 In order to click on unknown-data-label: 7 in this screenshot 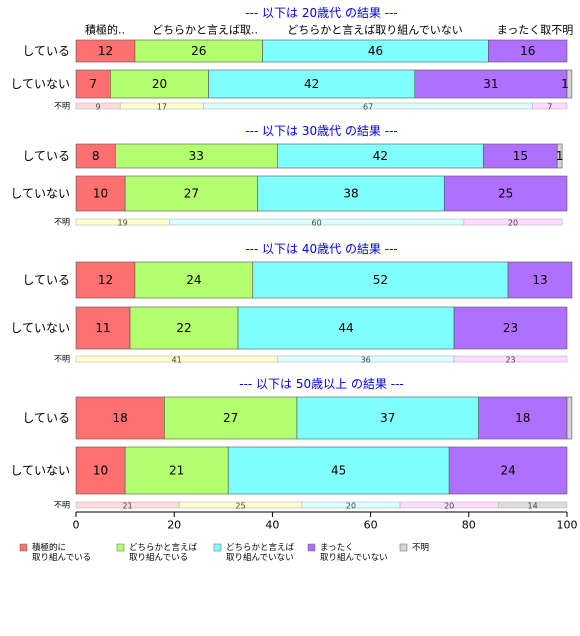, I will do `click(549, 107)`.